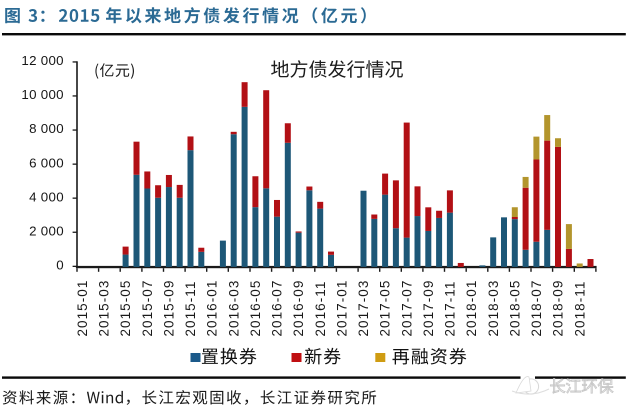 The height and width of the screenshot is (417, 628). What do you see at coordinates (298, 308) in the screenshot?
I see `svg-text: 2016-09` at bounding box center [298, 308].